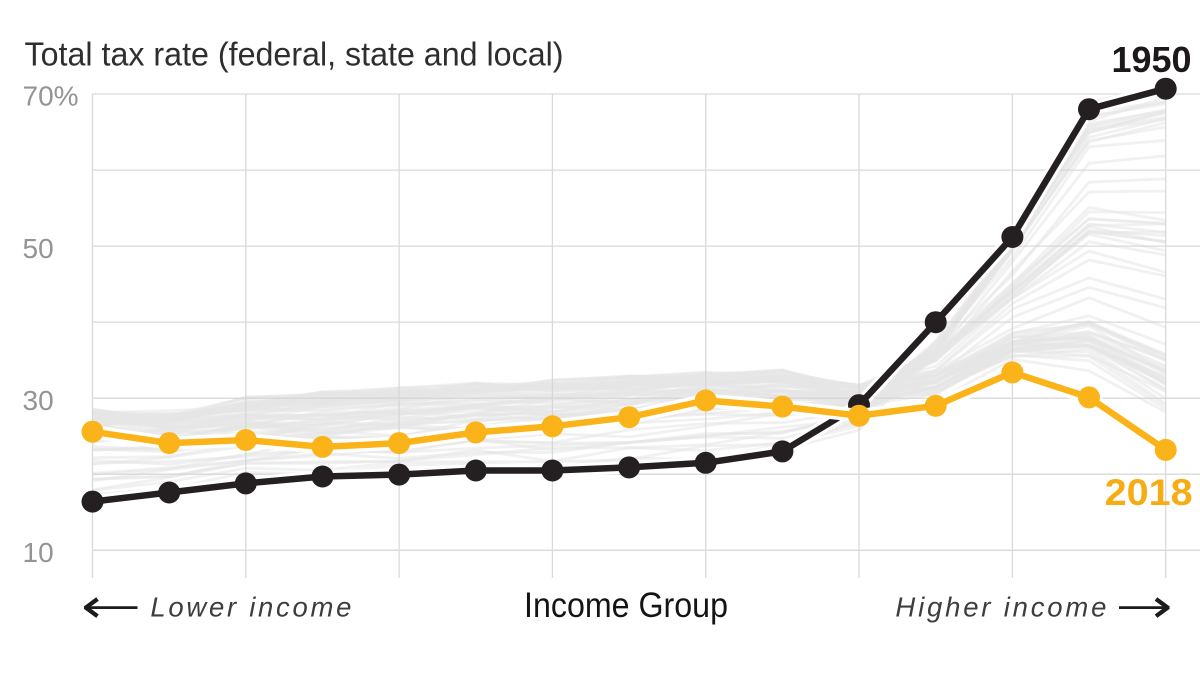  I want to click on svg-text: Higher income, so click(1000, 607).